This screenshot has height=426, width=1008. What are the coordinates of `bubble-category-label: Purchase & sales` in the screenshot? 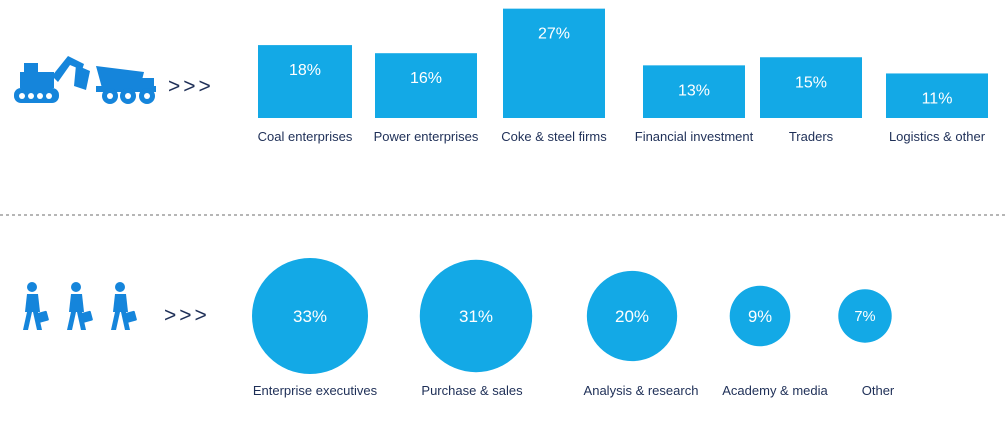 It's located at (472, 390).